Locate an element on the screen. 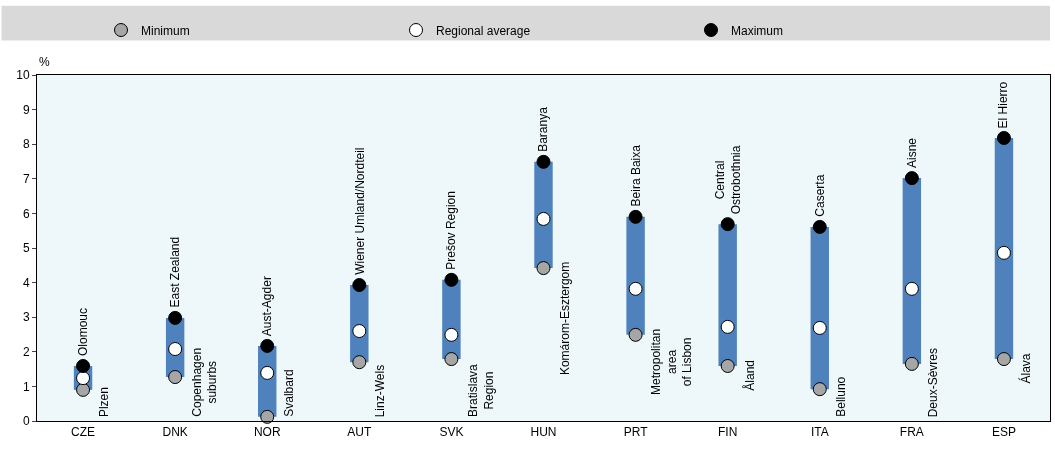 The image size is (1055, 451). annotation: Beira Baixa is located at coordinates (635, 175).